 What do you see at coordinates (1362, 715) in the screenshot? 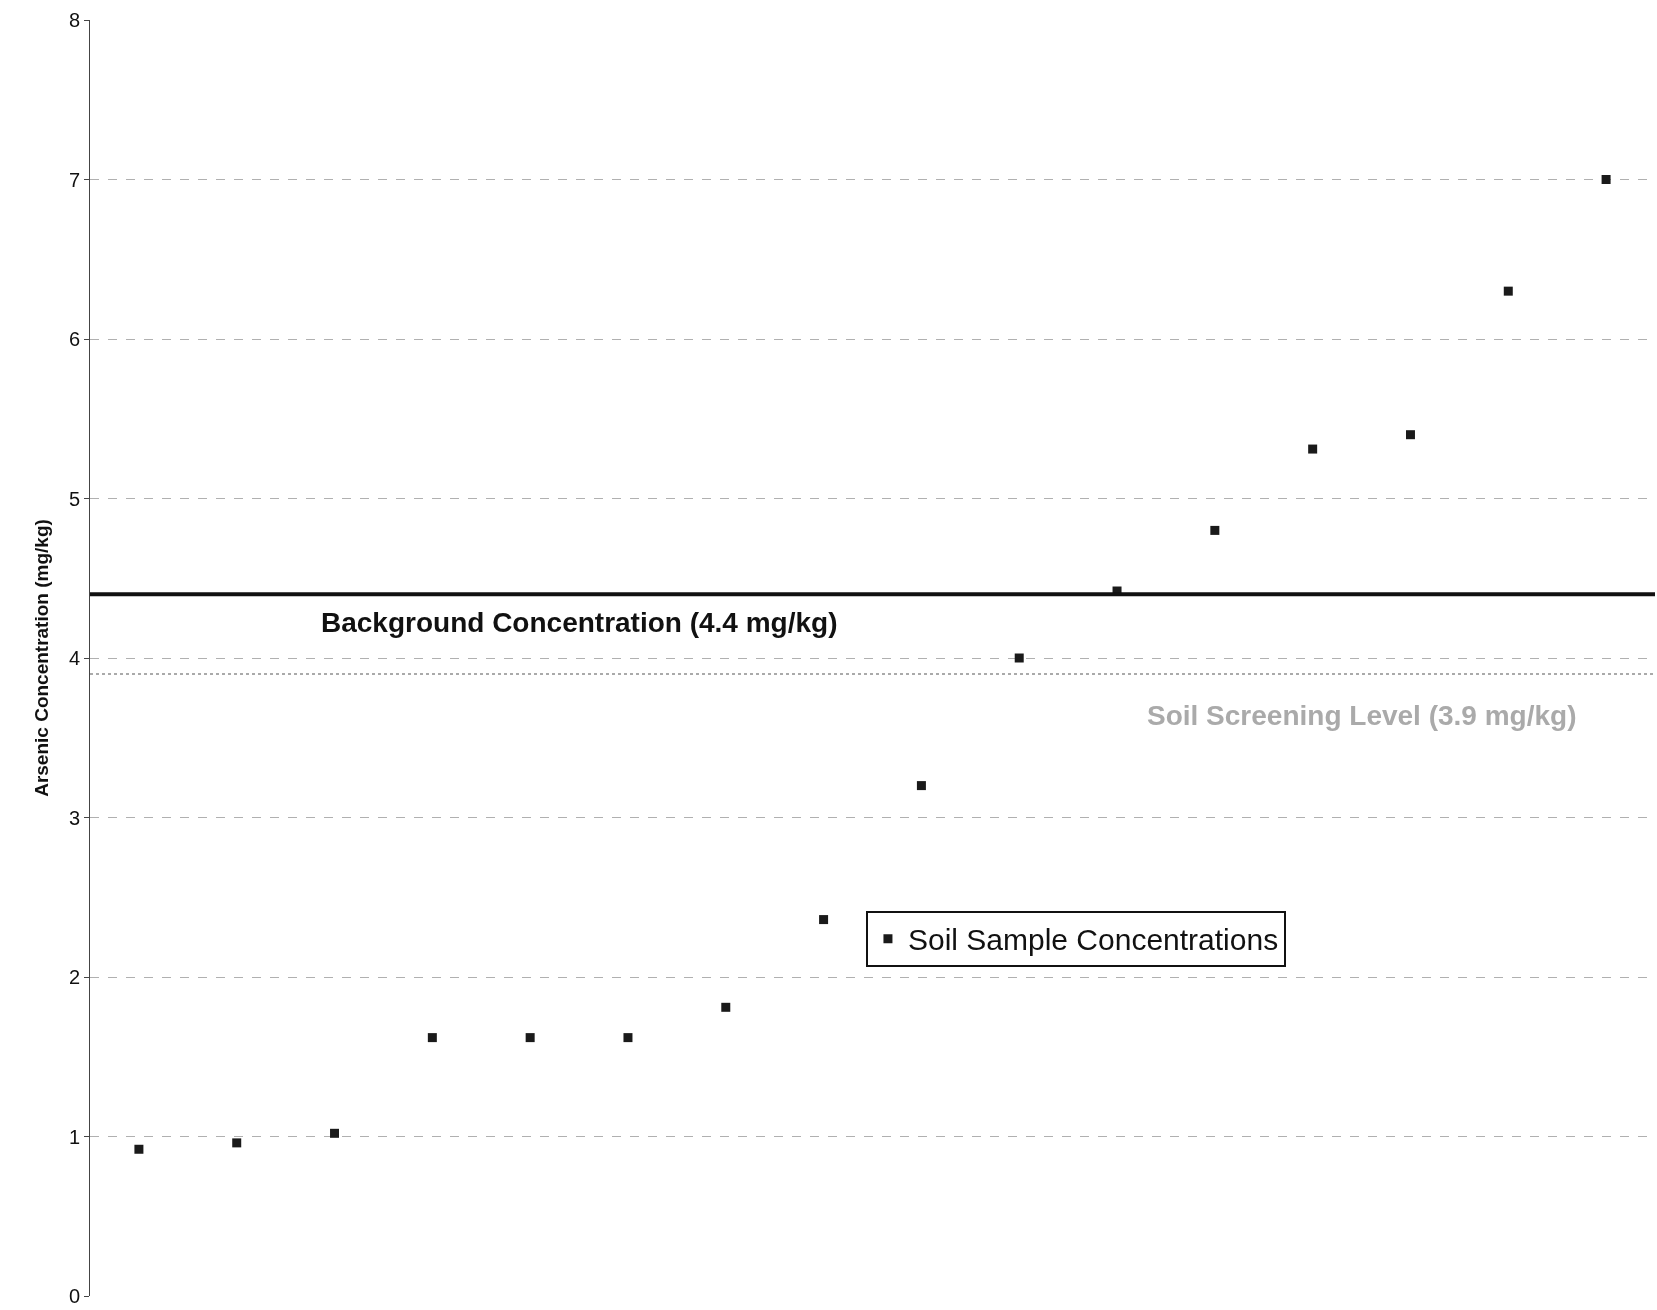
I see `ref-line-label: Soil Screening Level (3.9 mg/kg)` at bounding box center [1362, 715].